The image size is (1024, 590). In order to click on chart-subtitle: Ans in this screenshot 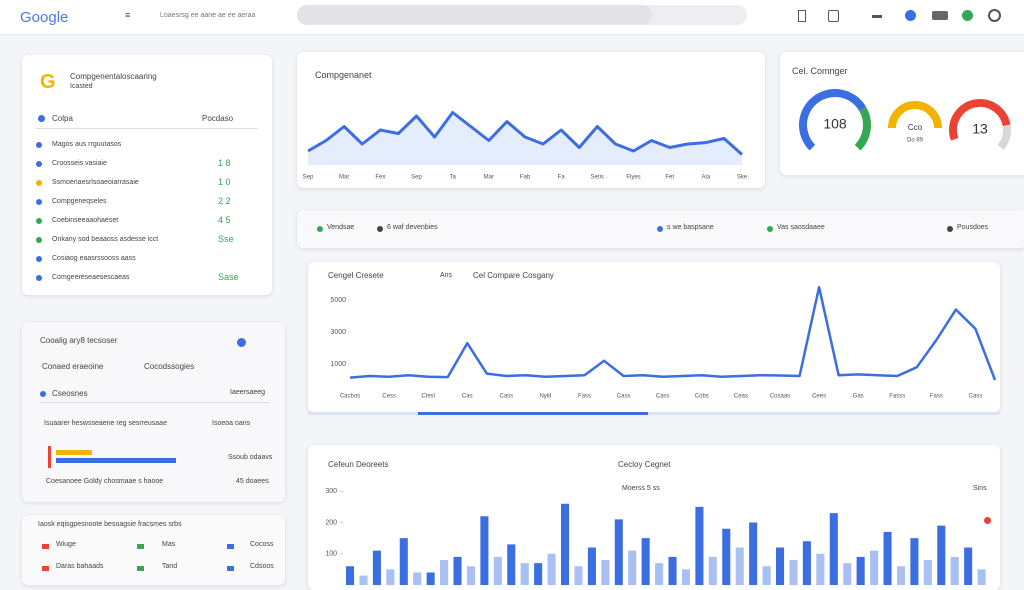, I will do `click(446, 275)`.